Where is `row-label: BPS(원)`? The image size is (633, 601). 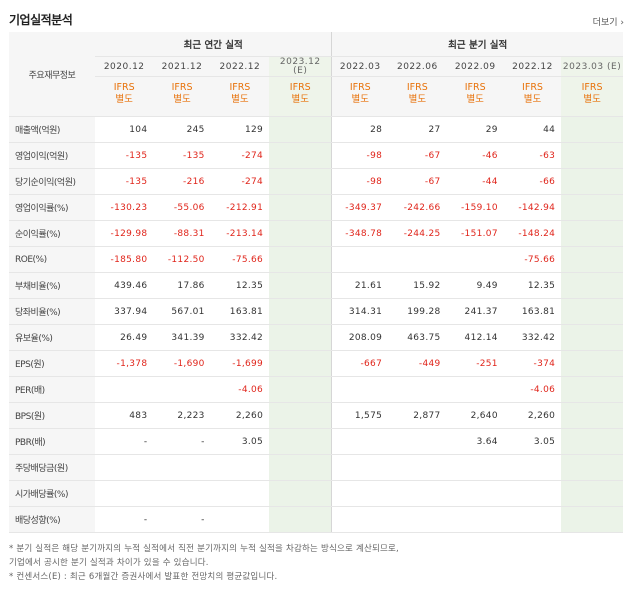
row-label: BPS(원) is located at coordinates (52, 415).